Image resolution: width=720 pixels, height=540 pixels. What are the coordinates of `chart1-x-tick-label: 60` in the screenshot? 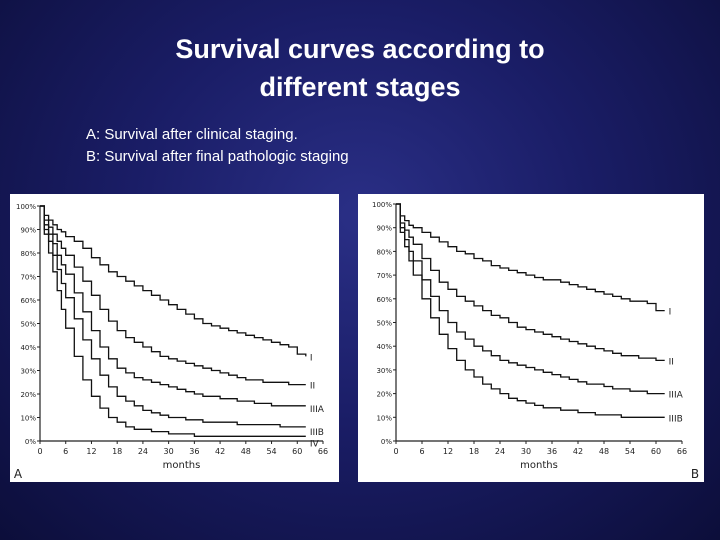 It's located at (656, 451).